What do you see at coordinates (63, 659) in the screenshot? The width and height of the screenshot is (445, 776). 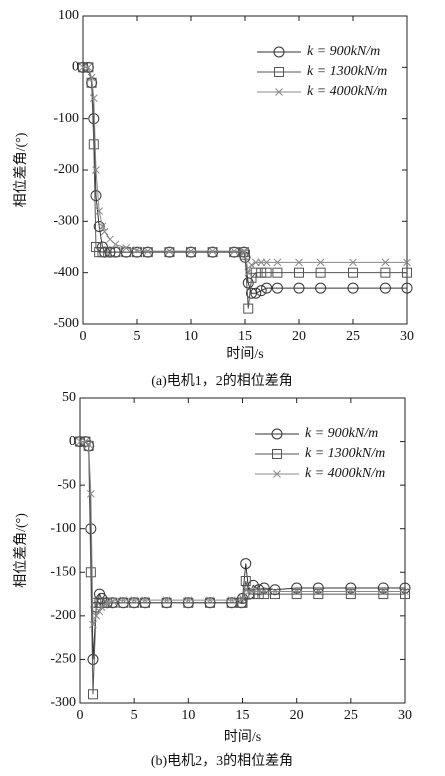 I see `y-tick-label: -250` at bounding box center [63, 659].